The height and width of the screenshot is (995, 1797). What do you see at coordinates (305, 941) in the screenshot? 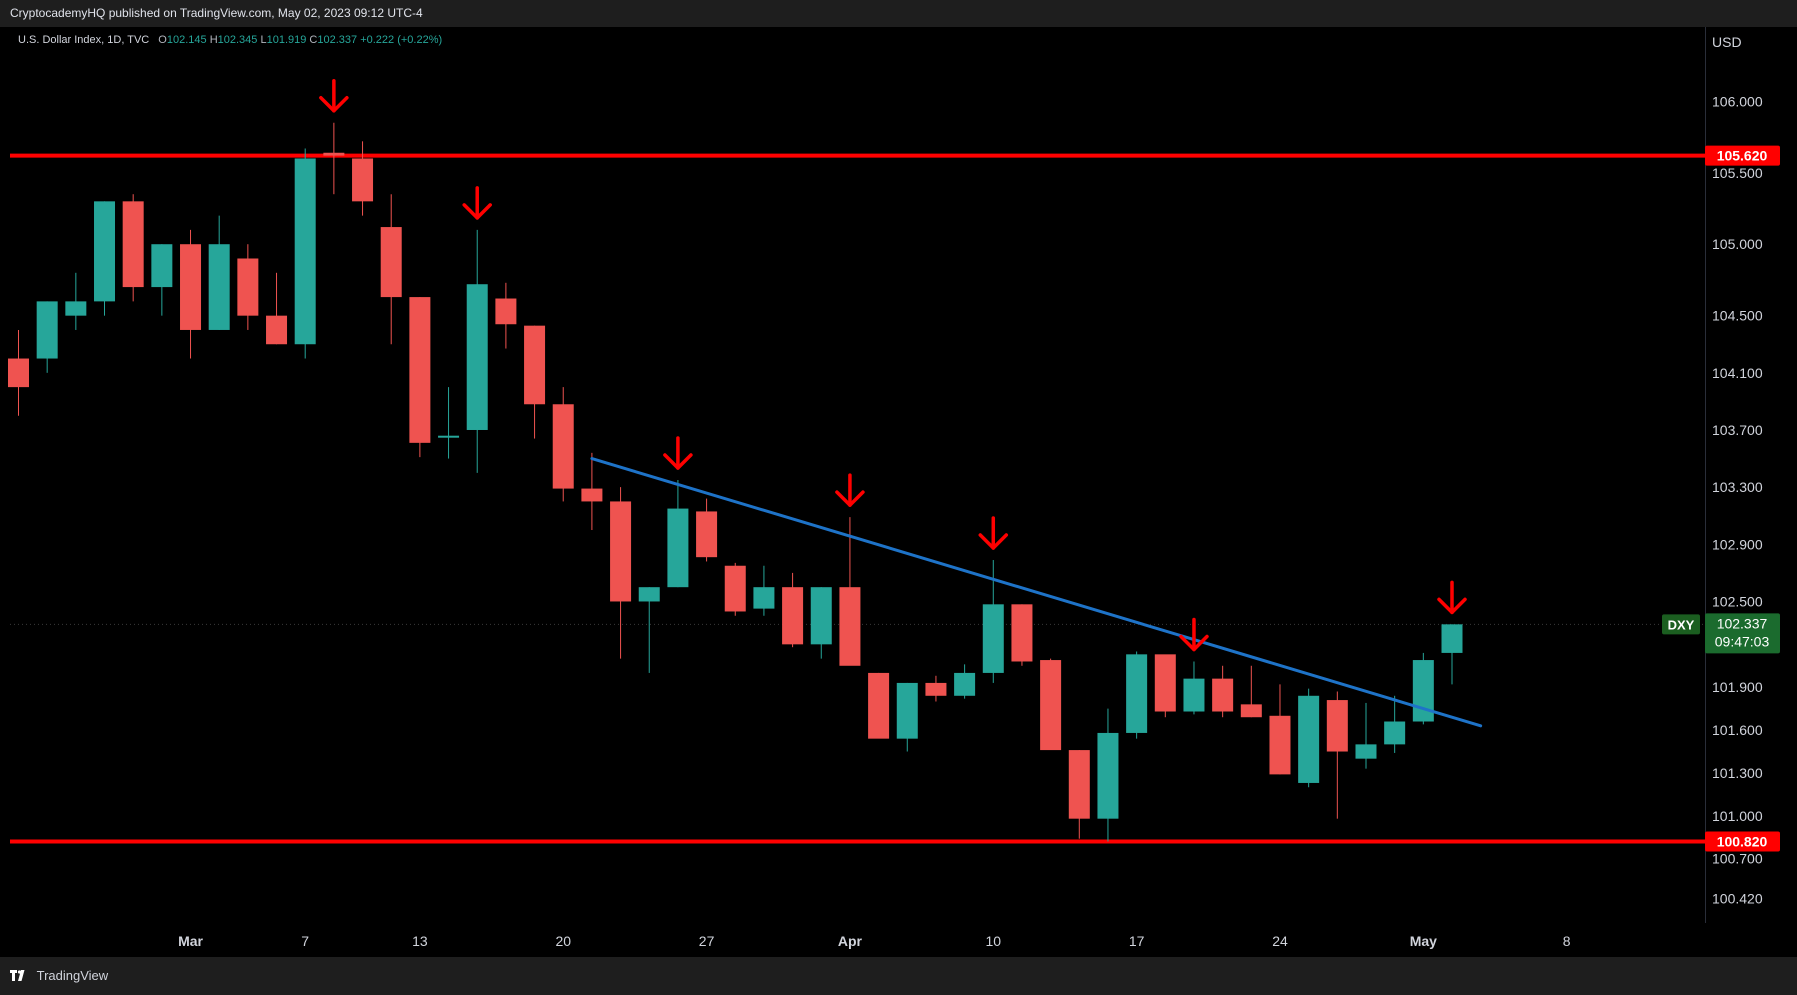
I see `x-tick-label: 7` at bounding box center [305, 941].